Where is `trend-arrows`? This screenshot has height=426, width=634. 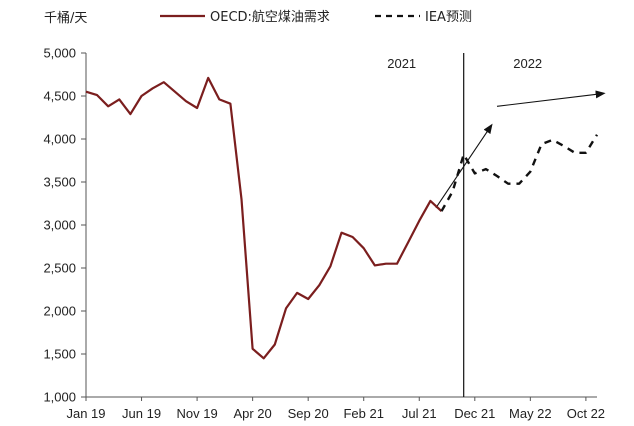
trend-arrows is located at coordinates (520, 149).